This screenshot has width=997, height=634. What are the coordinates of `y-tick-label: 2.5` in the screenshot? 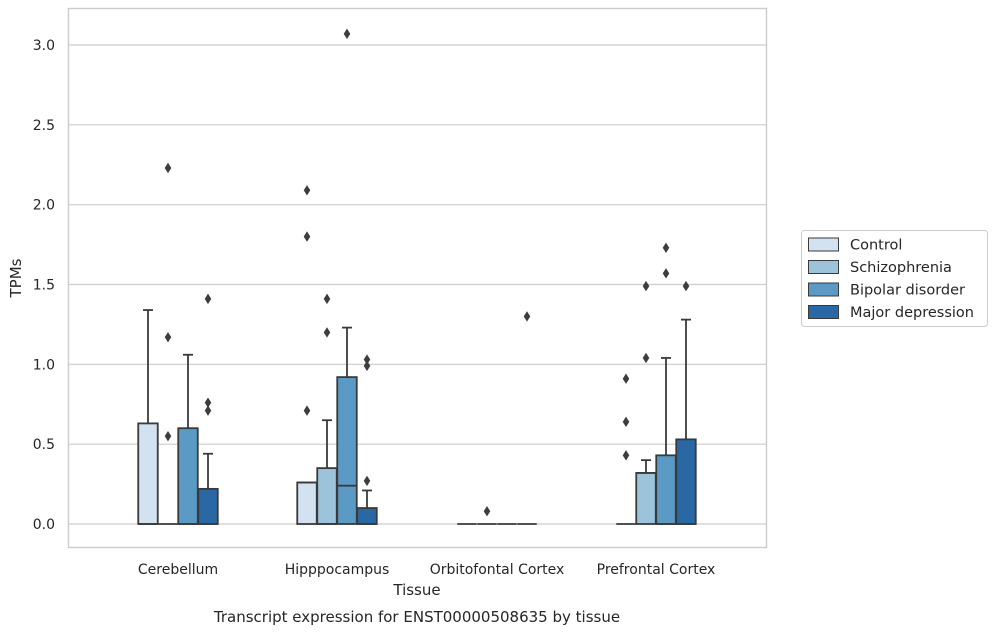 It's located at (44, 126).